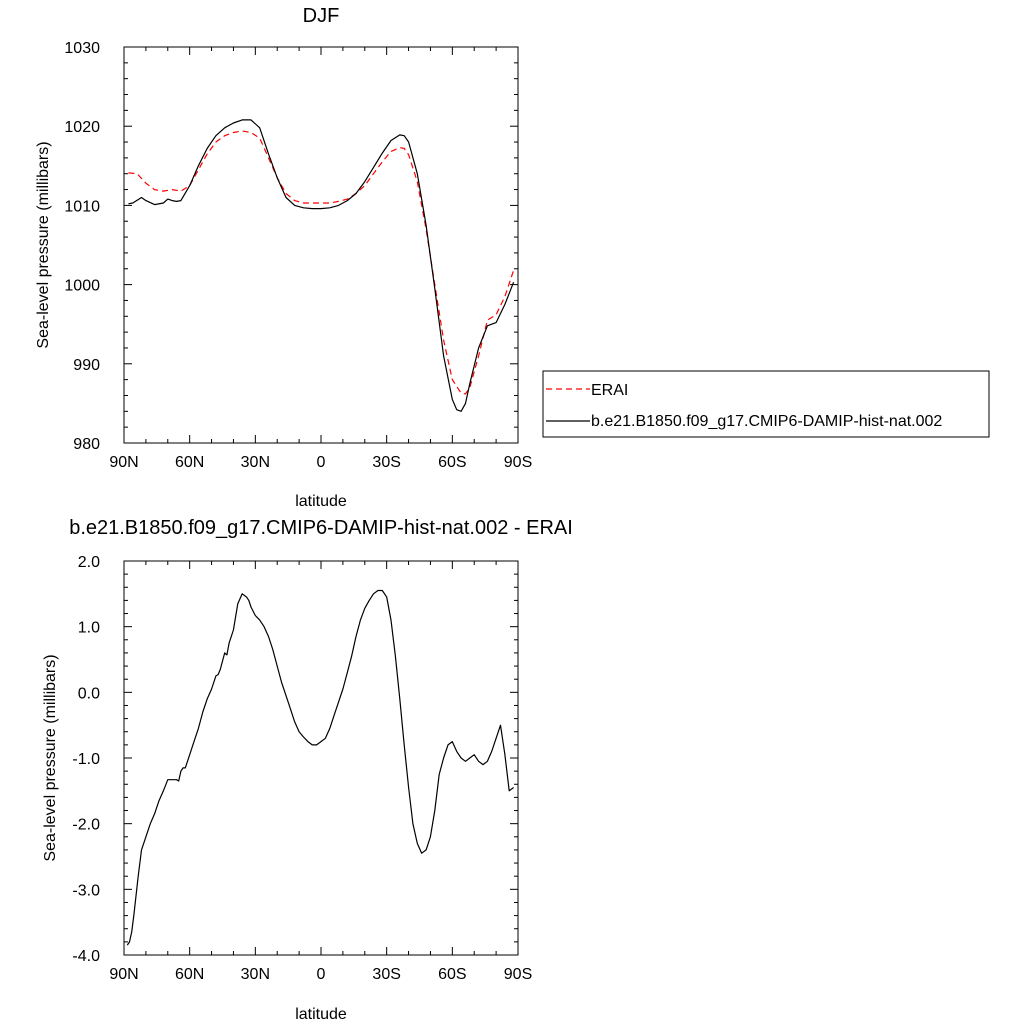 The image size is (1024, 1024). What do you see at coordinates (86, 890) in the screenshot?
I see `bottom-ytick-label: -3.0` at bounding box center [86, 890].